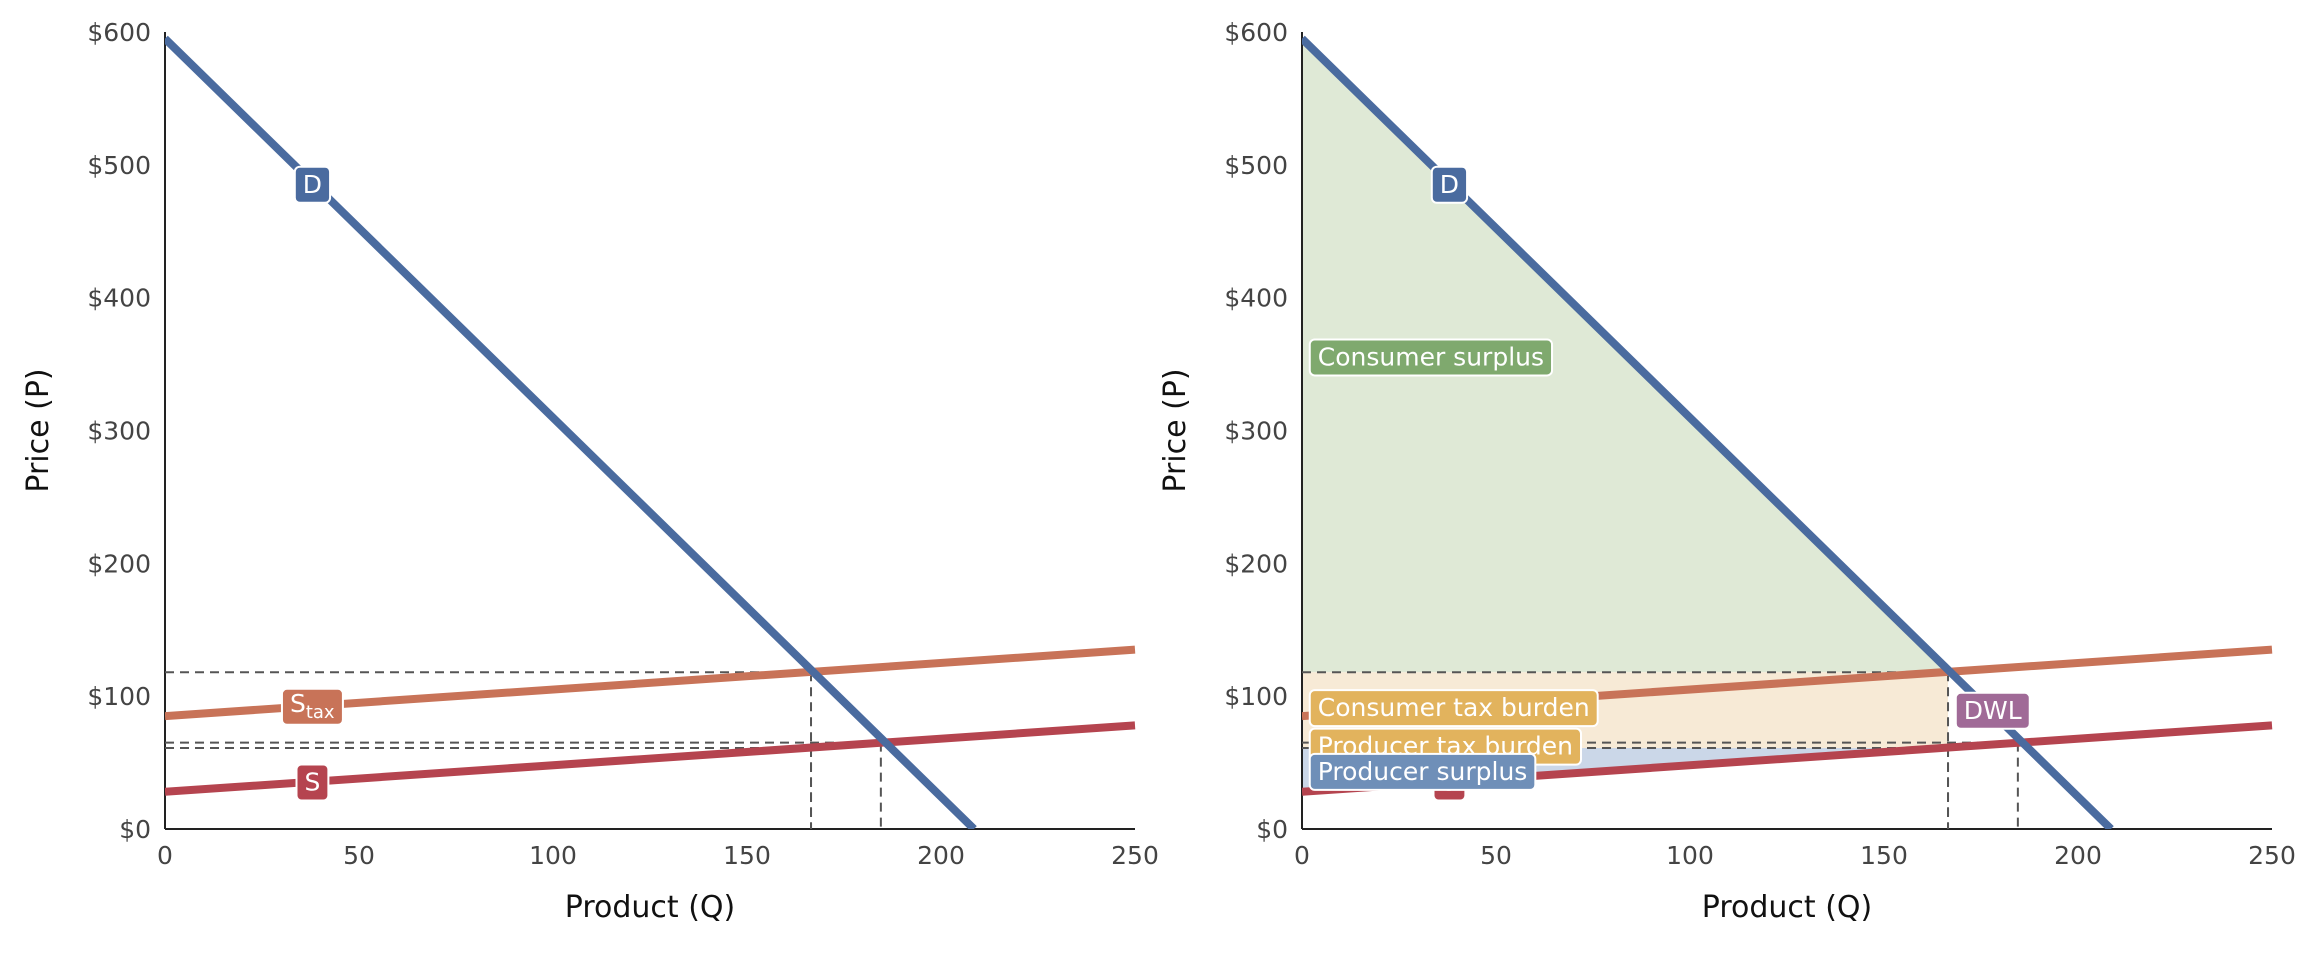 Image resolution: width=2304 pixels, height=960 pixels. I want to click on dwl-label: DWL, so click(1992, 710).